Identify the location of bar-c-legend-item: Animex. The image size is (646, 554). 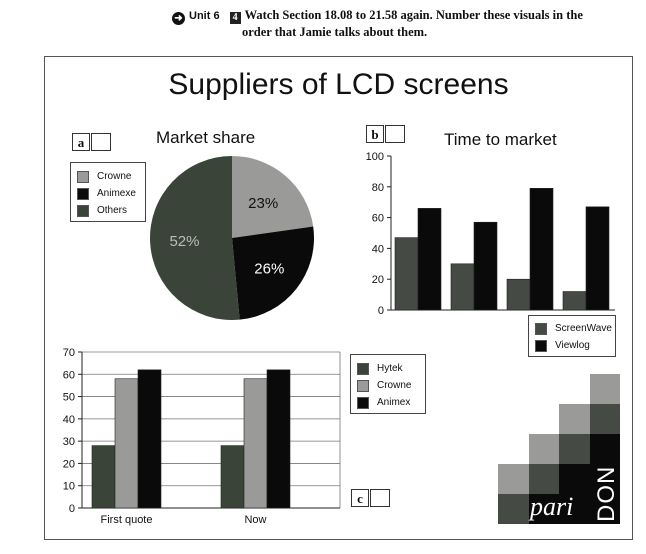
(388, 402).